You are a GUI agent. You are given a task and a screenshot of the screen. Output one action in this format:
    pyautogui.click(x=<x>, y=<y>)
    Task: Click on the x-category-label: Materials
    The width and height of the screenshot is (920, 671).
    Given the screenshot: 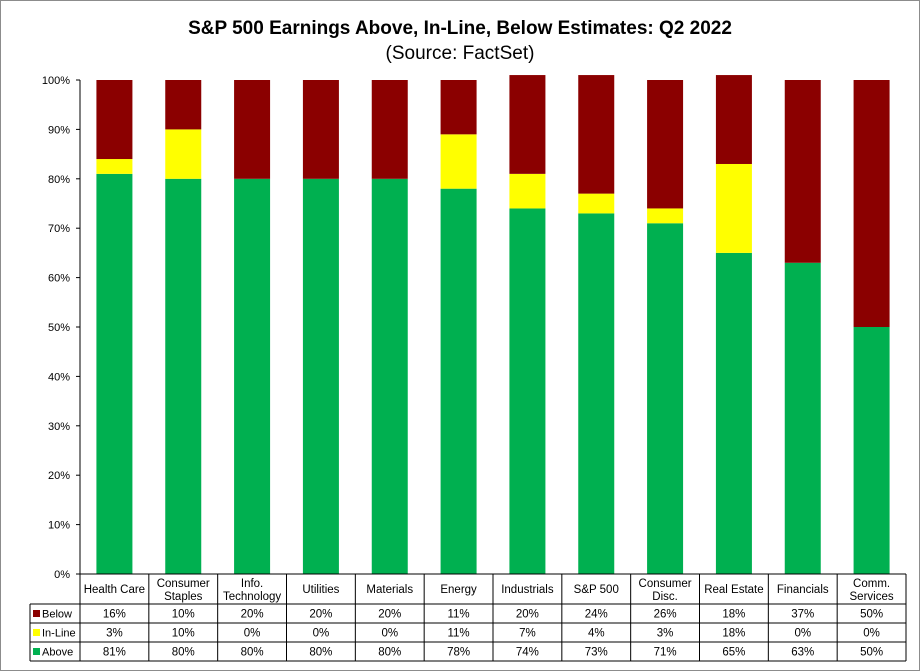 What is the action you would take?
    pyautogui.click(x=389, y=590)
    